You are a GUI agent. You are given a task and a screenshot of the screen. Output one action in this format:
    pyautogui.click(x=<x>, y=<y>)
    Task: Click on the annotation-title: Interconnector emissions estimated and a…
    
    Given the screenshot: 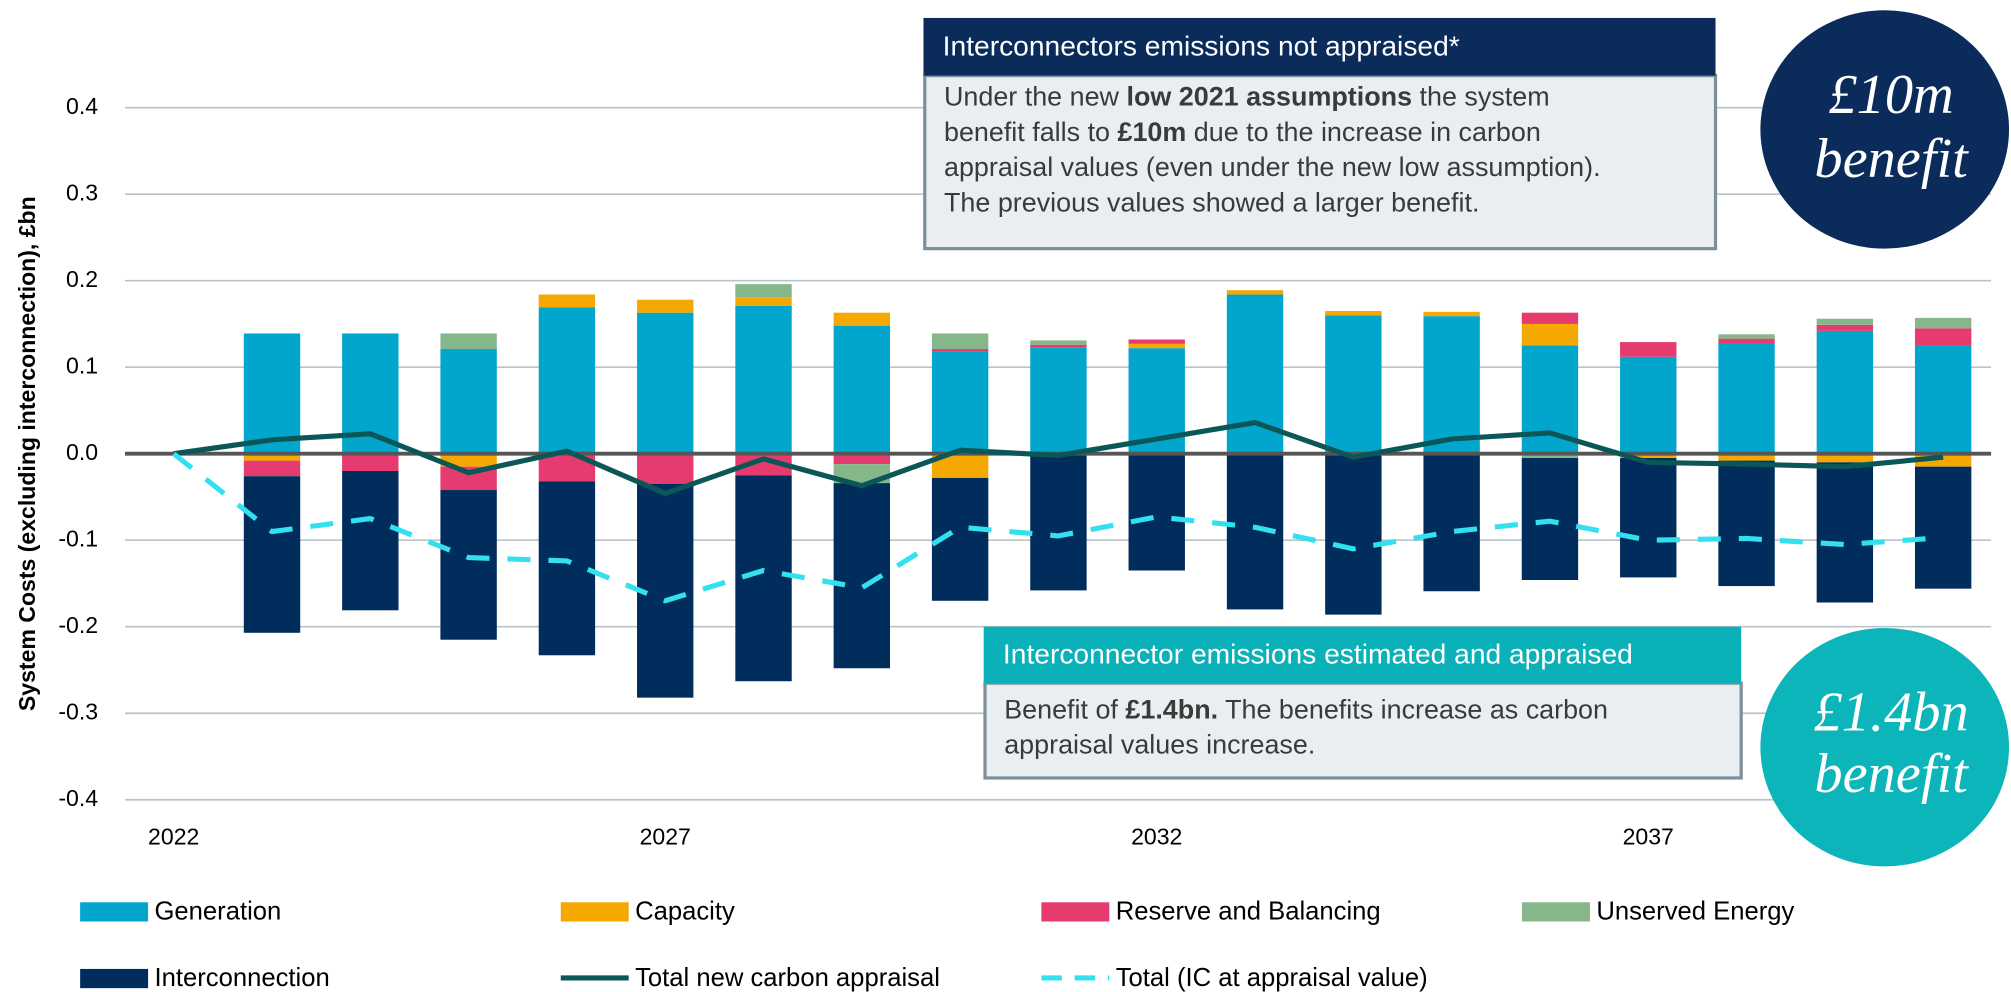 What is the action you would take?
    pyautogui.click(x=1318, y=654)
    